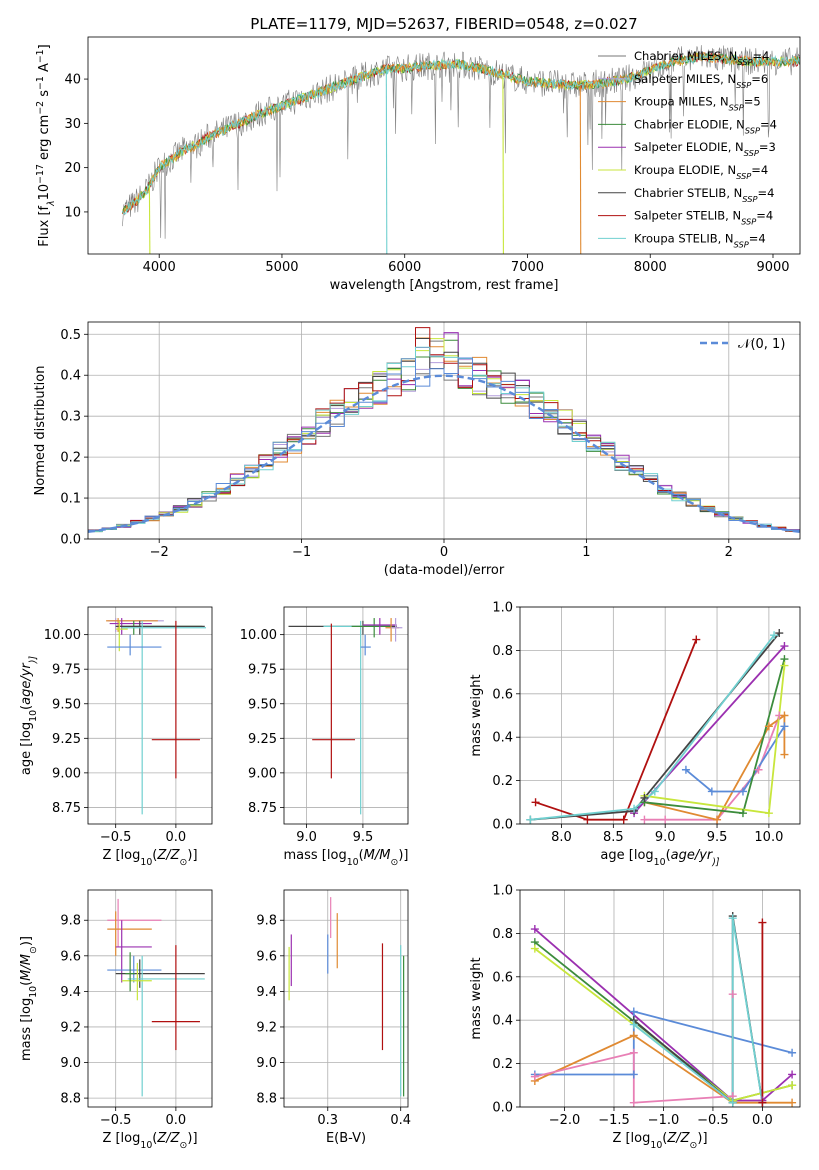 The height and width of the screenshot is (1170, 819). I want to click on x-tick-label: 0.3, so click(327, 1120).